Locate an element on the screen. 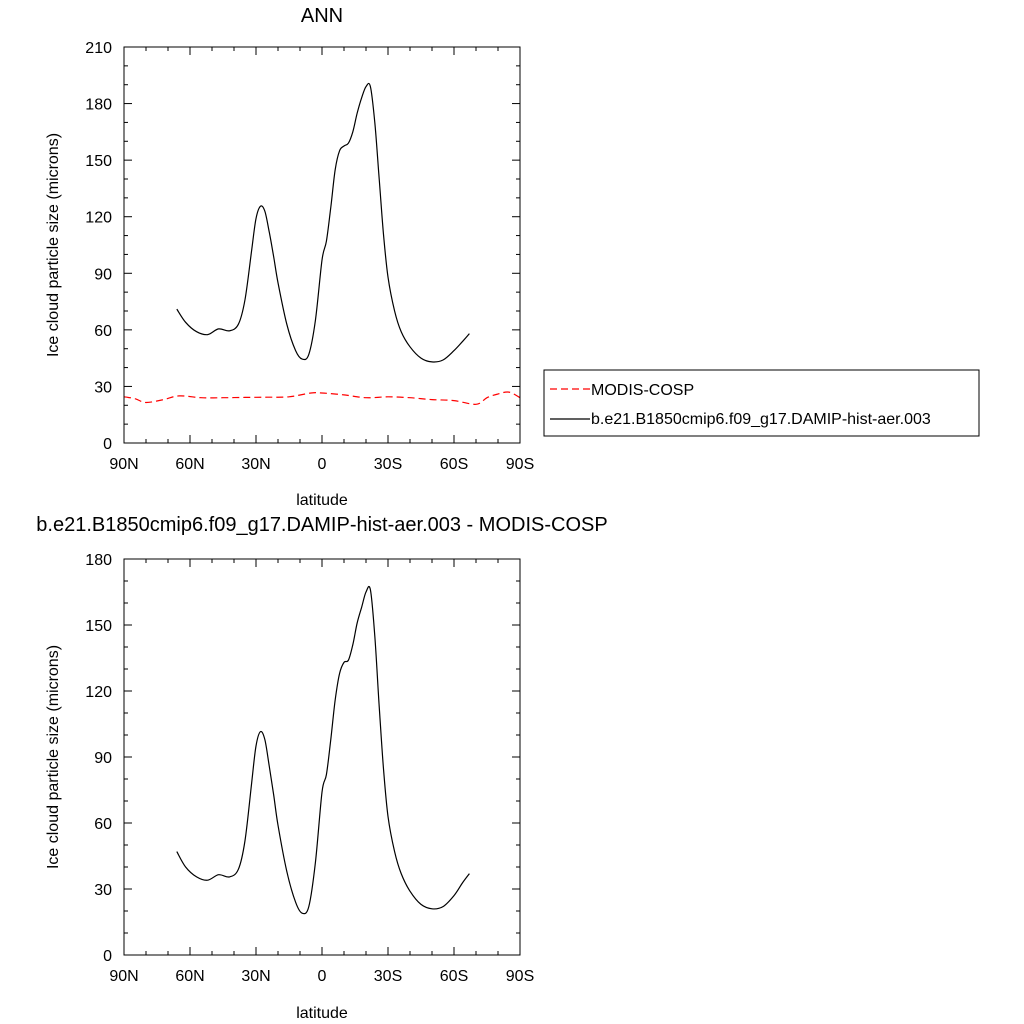  bottom-x-tick-label: 0 is located at coordinates (322, 976).